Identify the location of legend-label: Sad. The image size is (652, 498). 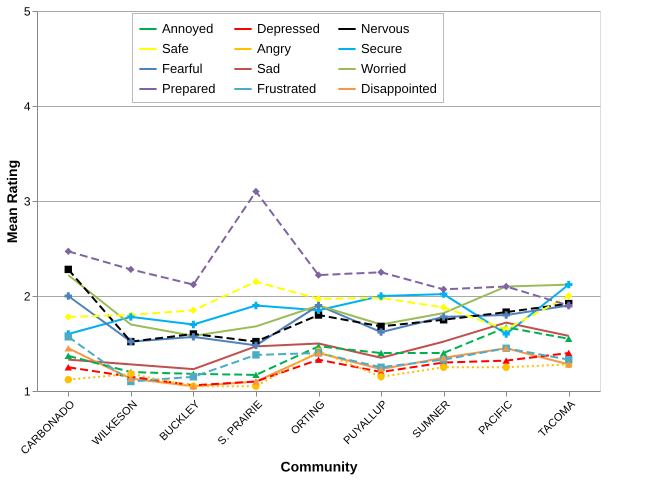
(268, 68).